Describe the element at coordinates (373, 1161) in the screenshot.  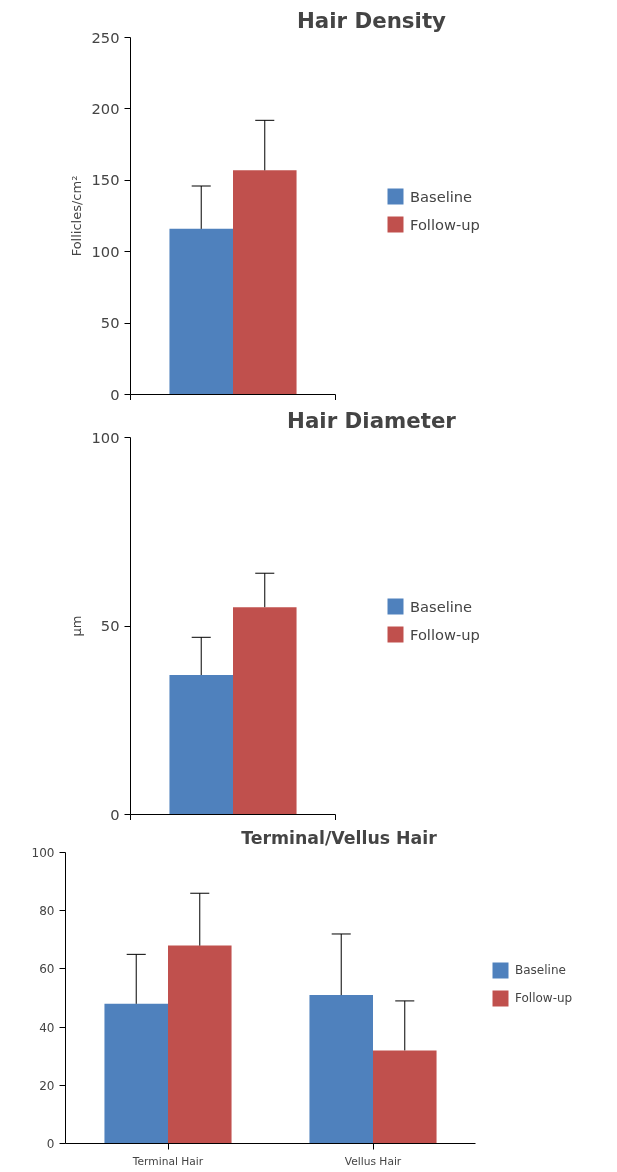
I see `x-tick-label: Vellus Hair` at that location.